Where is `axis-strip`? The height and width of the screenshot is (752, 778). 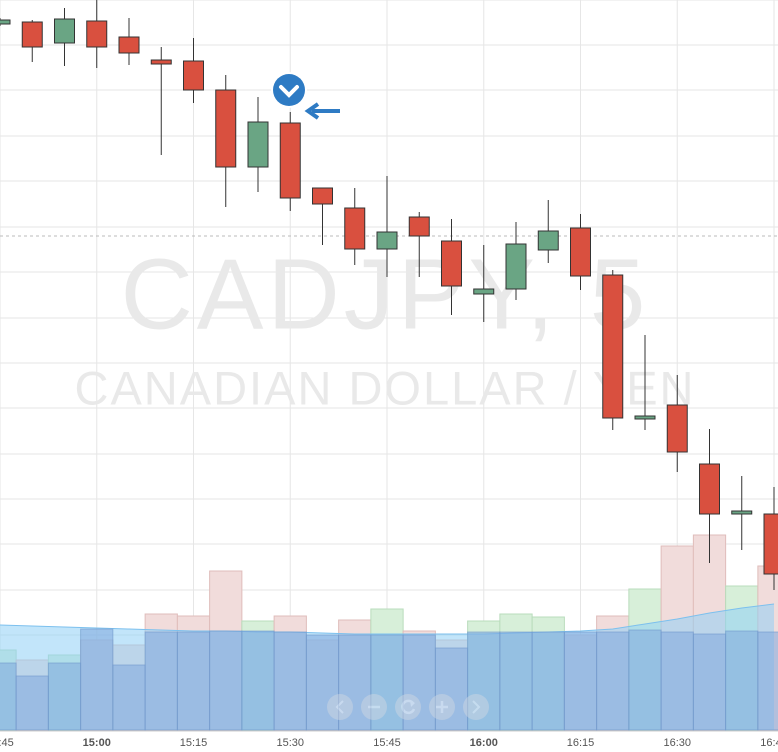 axis-strip is located at coordinates (389, 741).